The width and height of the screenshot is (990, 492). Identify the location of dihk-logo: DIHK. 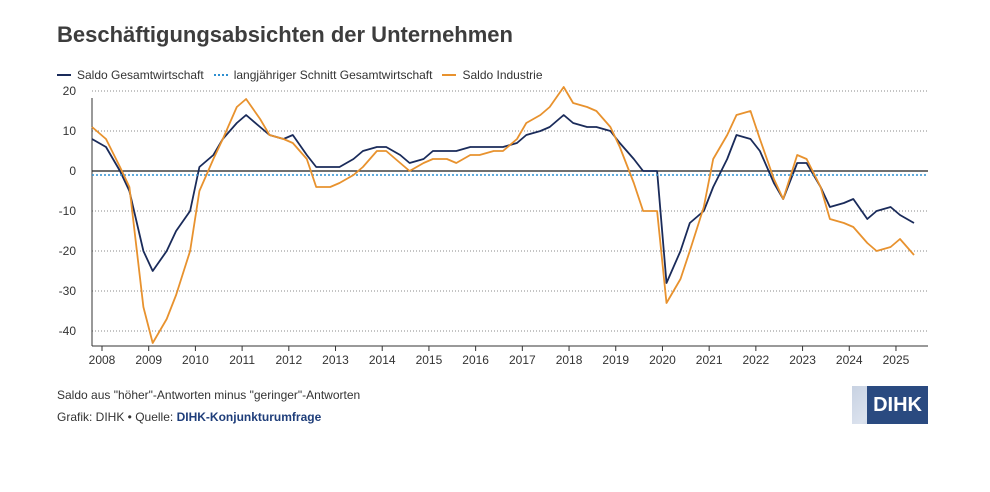
(890, 405).